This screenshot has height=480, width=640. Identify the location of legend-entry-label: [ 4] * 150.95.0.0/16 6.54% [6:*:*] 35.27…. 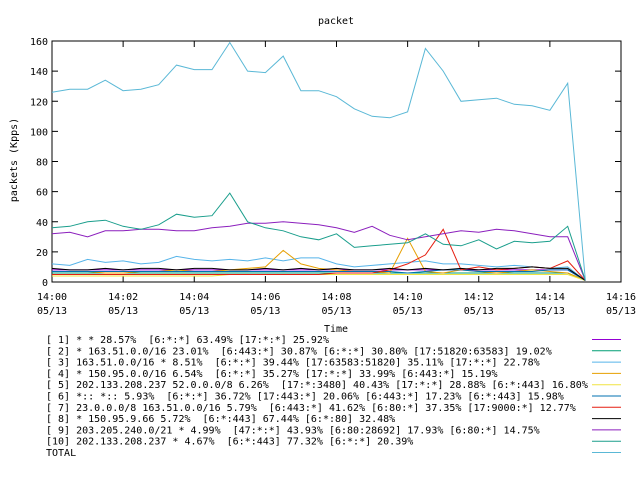
(272, 374).